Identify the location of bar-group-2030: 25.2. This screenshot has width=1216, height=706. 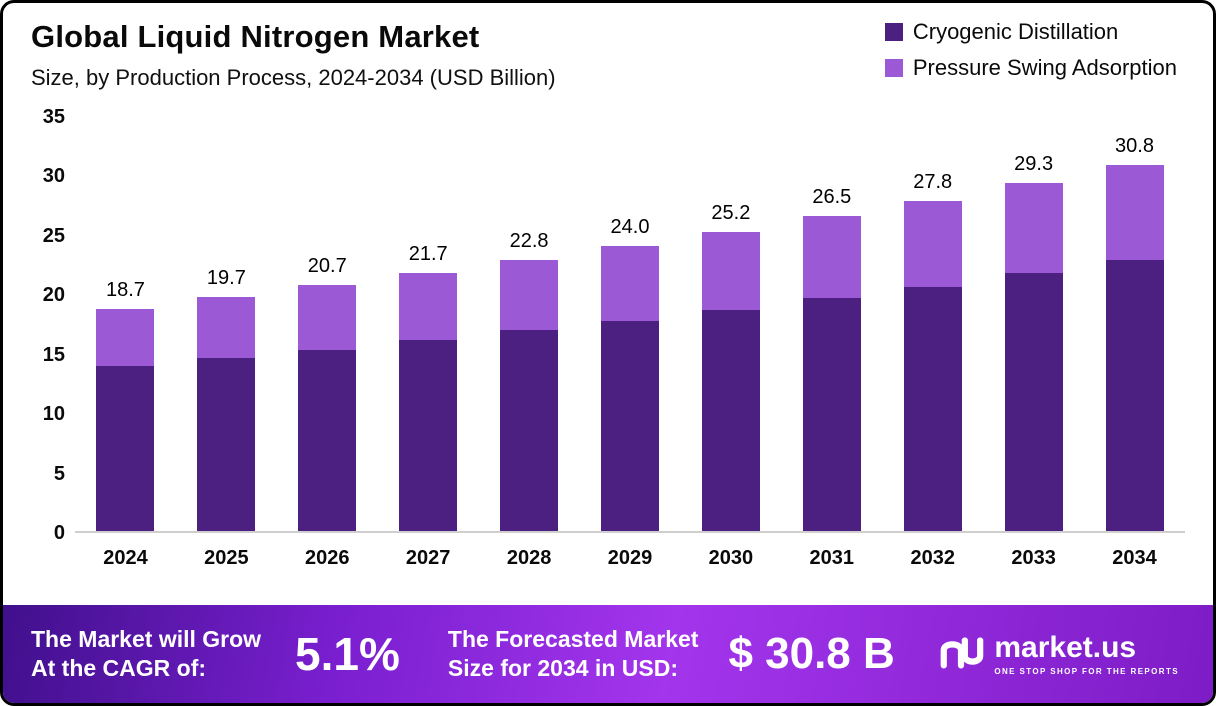
(730, 366).